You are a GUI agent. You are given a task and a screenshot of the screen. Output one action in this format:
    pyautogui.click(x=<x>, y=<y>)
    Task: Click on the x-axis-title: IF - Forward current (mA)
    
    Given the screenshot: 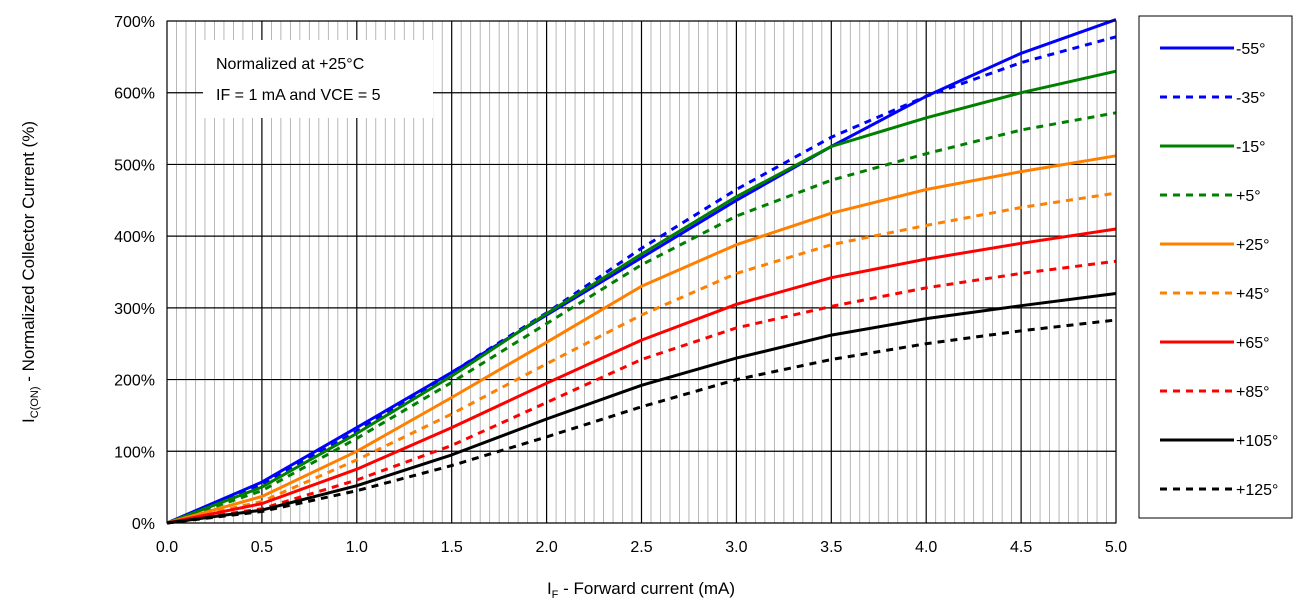 What is the action you would take?
    pyautogui.click(x=641, y=590)
    